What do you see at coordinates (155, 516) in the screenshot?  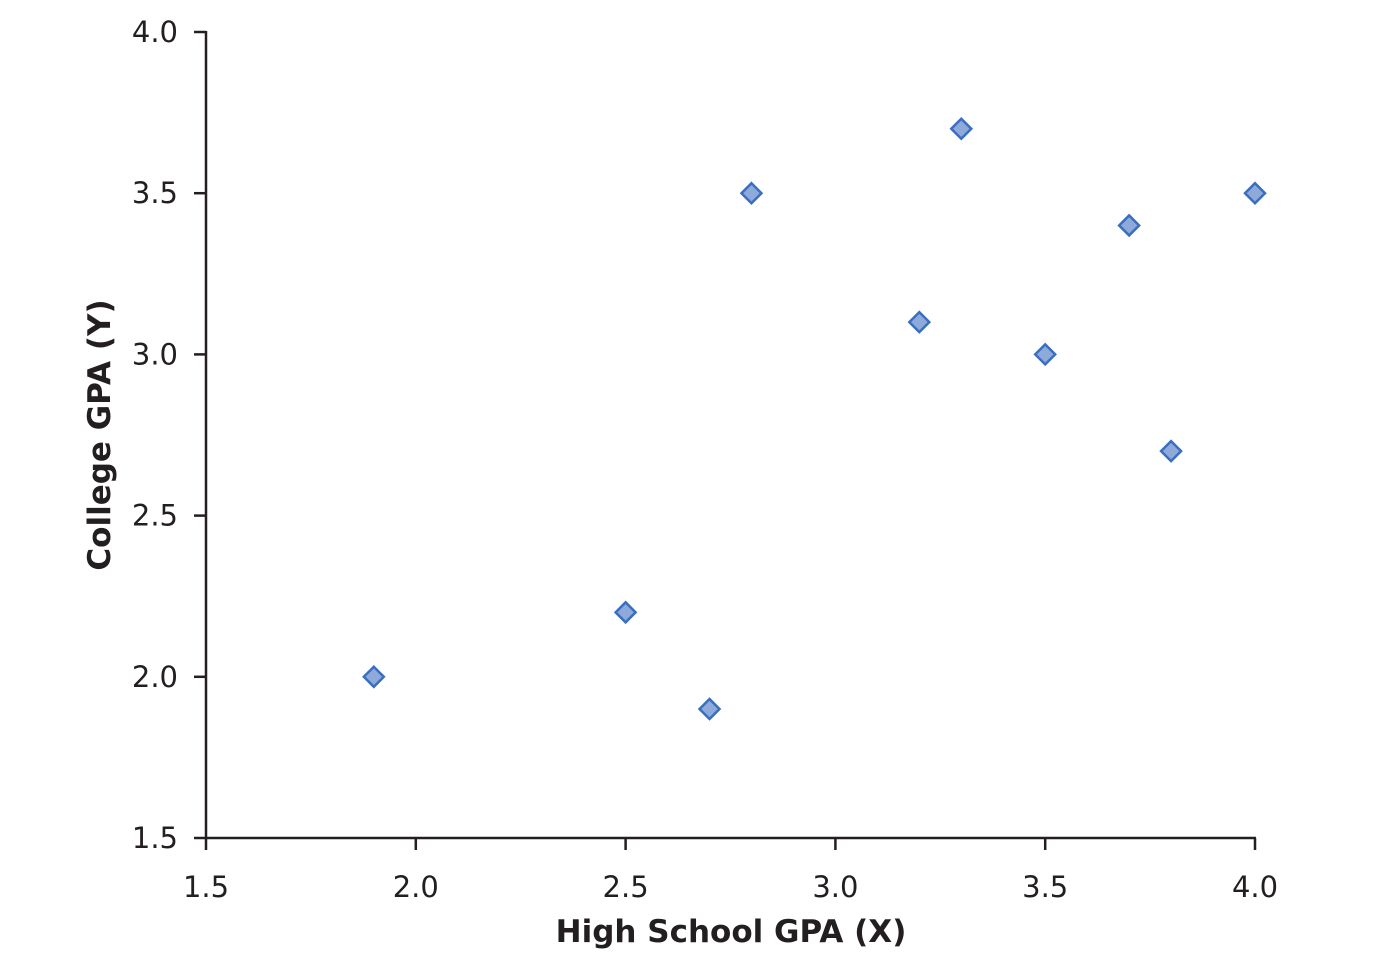 I see `y-tick-label: 2.5` at bounding box center [155, 516].